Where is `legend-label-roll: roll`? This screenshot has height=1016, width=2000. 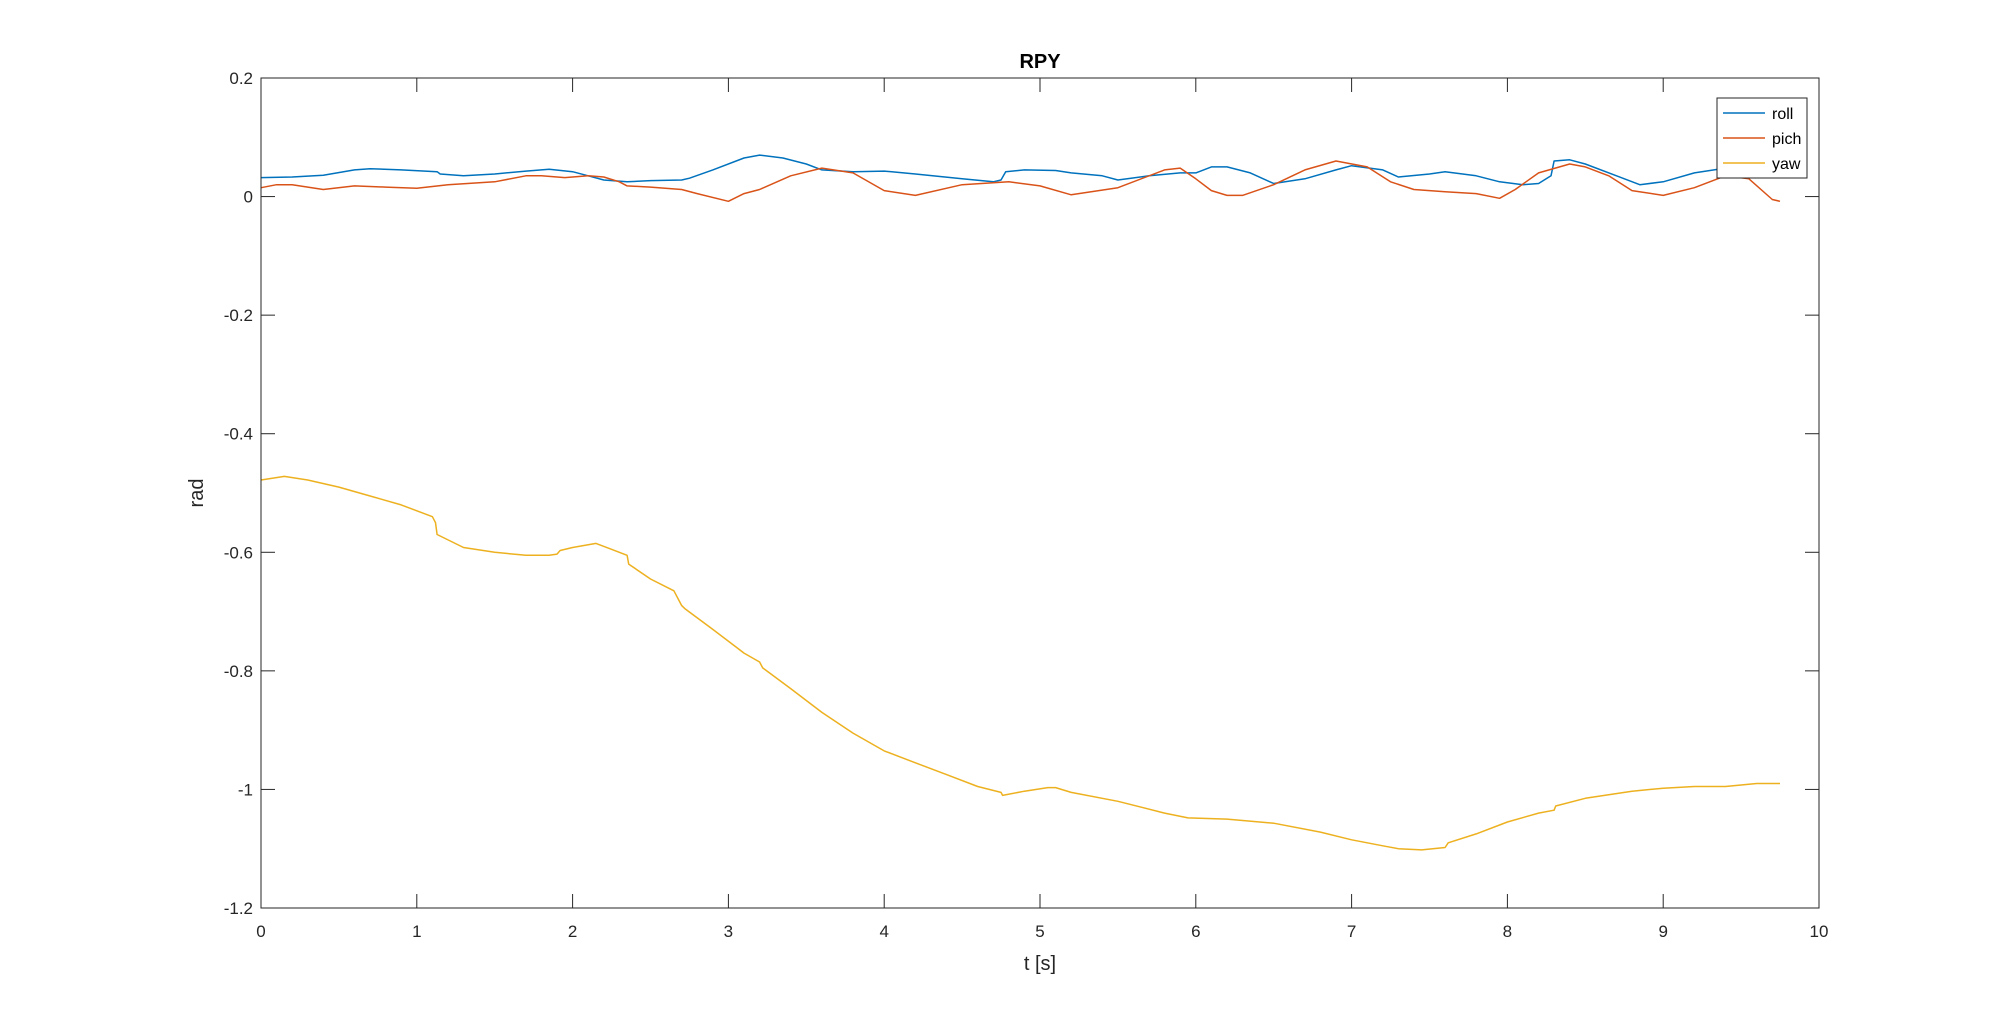 legend-label-roll: roll is located at coordinates (1782, 114).